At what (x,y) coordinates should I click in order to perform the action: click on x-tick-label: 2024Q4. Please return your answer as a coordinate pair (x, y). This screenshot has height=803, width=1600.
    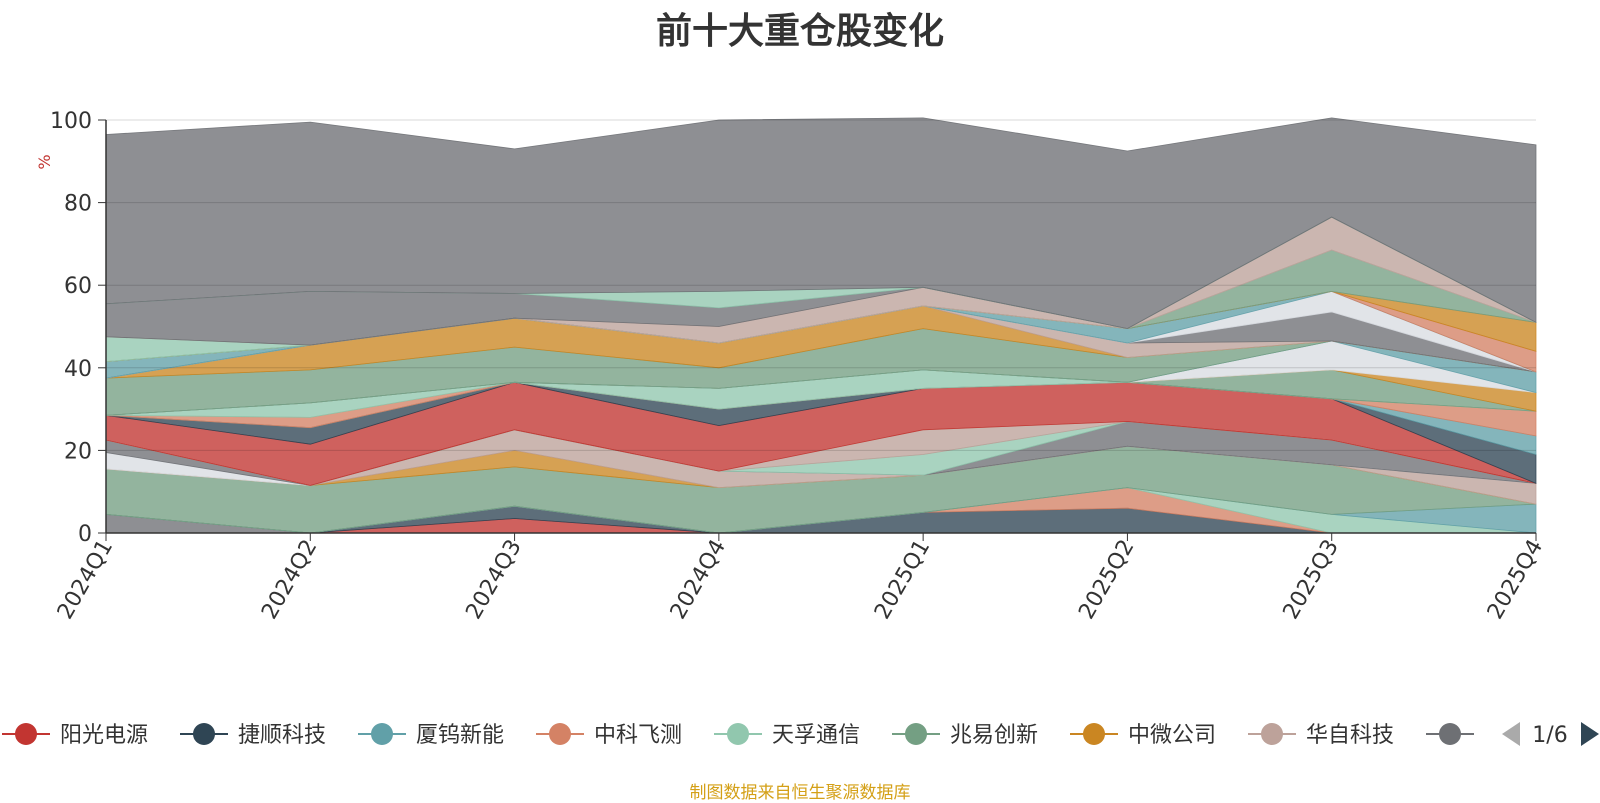
    Looking at the image, I should click on (698, 580).